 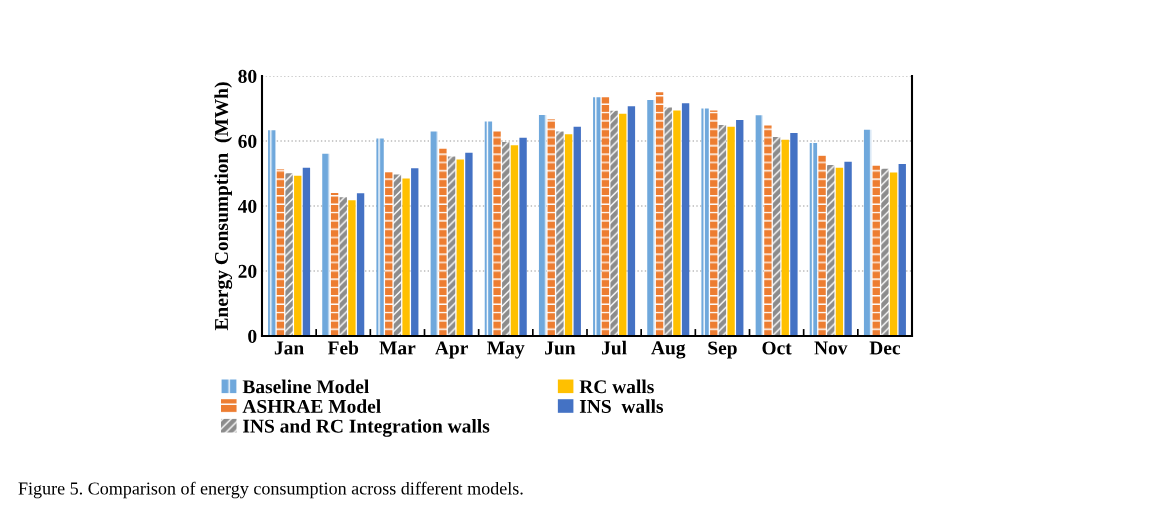 I want to click on caption: Figure 5. Comparison of energy consumption across different models., so click(x=270, y=490).